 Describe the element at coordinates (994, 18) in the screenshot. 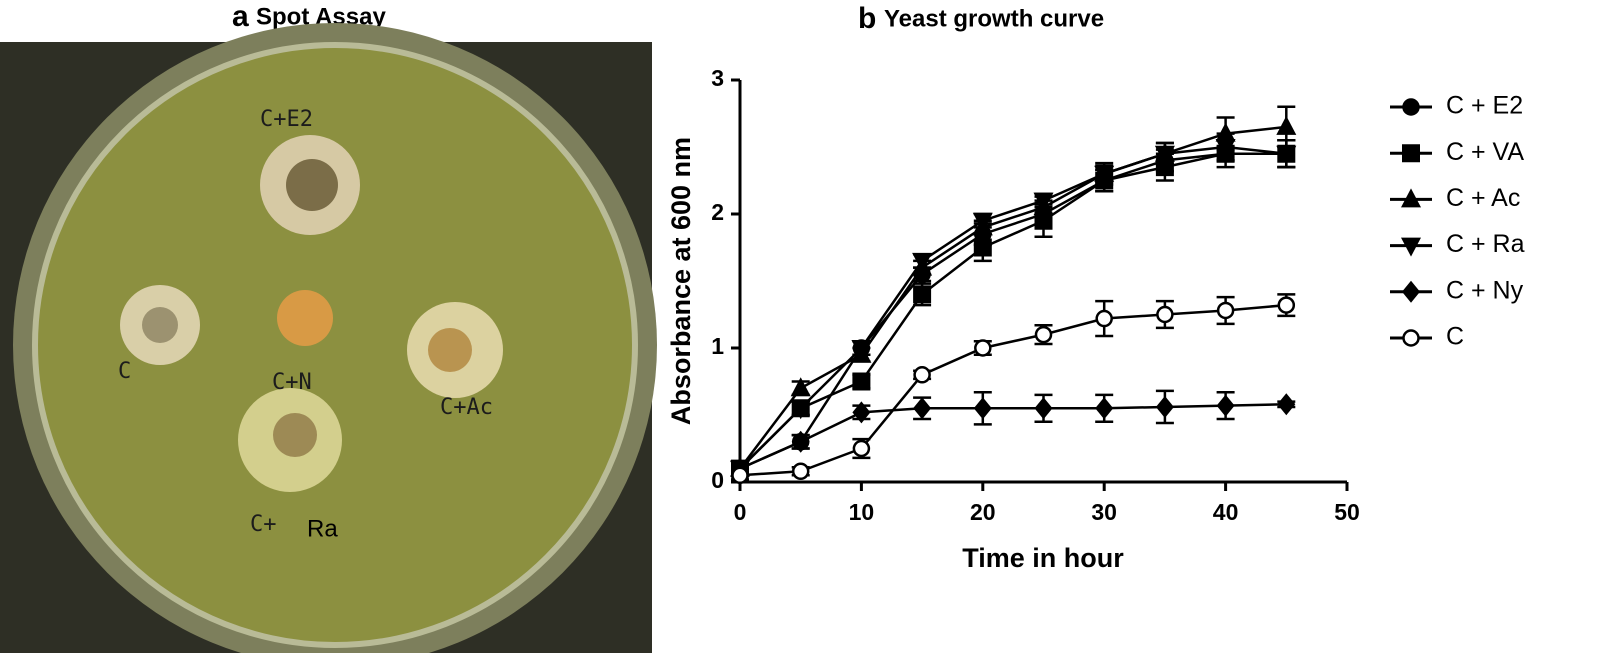

I see `chart-title: Yeast growth curve` at that location.